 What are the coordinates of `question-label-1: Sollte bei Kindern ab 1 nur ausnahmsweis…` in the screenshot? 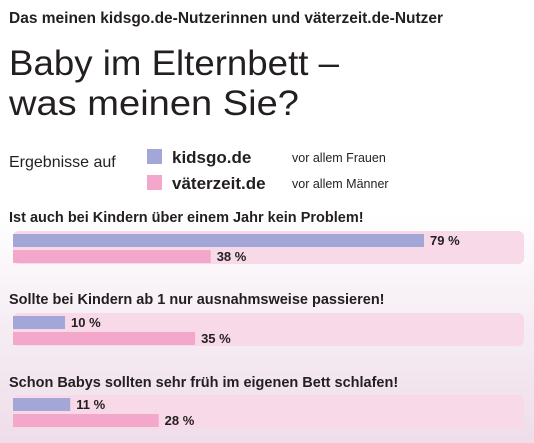 It's located at (197, 300).